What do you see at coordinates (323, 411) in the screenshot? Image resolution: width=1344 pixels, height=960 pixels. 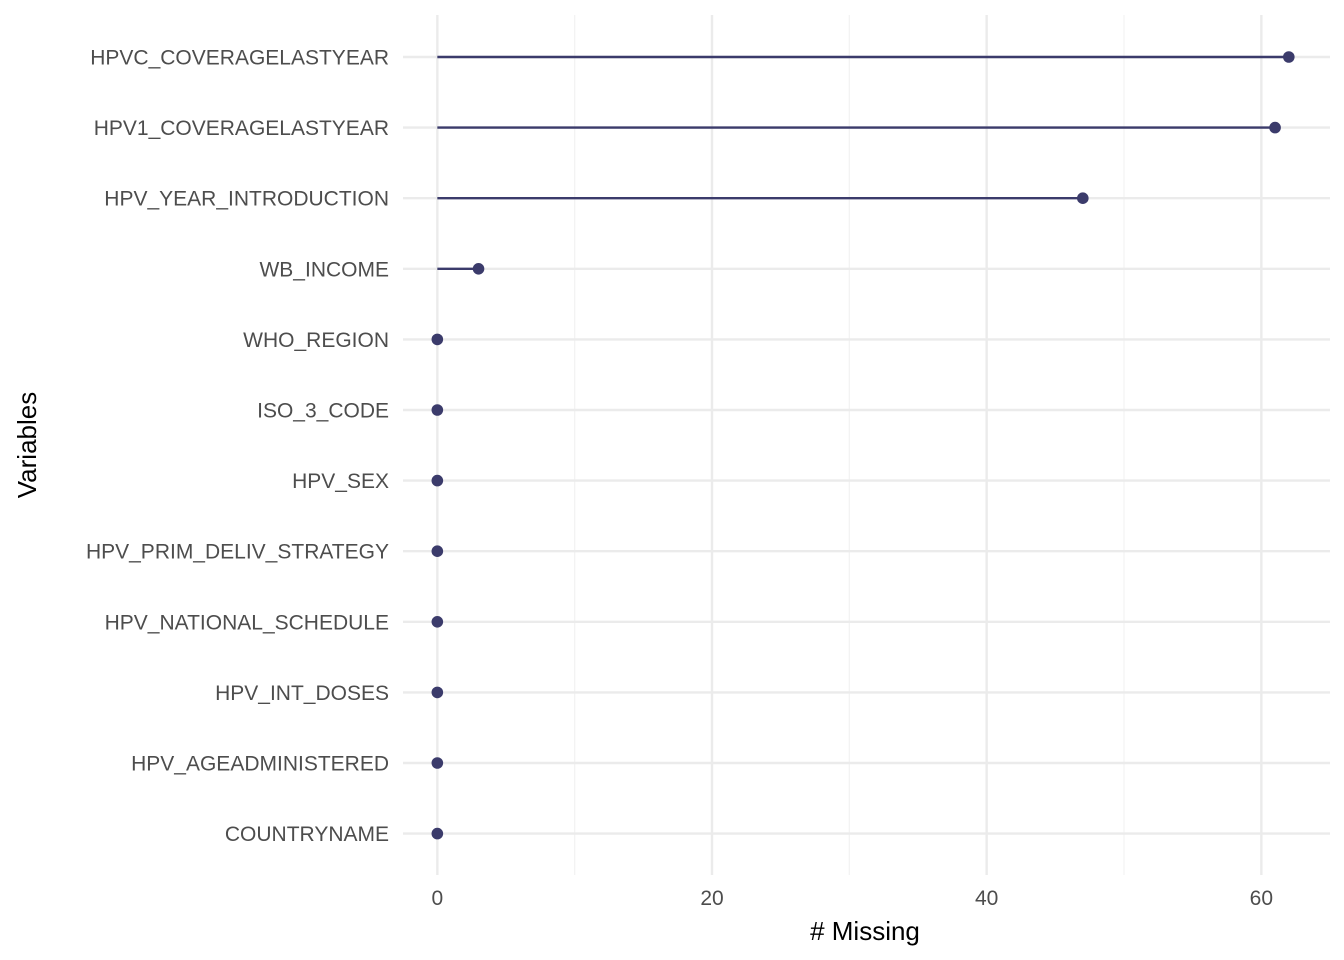 I see `y-tick-label: ISO_3_CODE` at bounding box center [323, 411].